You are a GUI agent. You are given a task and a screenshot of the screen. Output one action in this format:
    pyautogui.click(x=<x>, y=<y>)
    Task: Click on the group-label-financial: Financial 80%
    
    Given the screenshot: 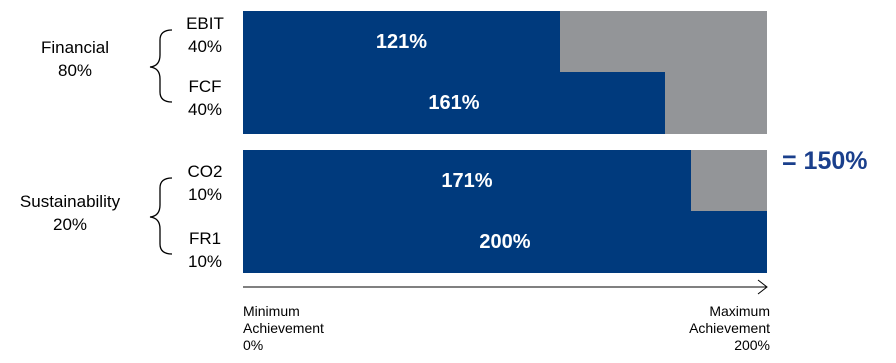 What is the action you would take?
    pyautogui.click(x=75, y=59)
    